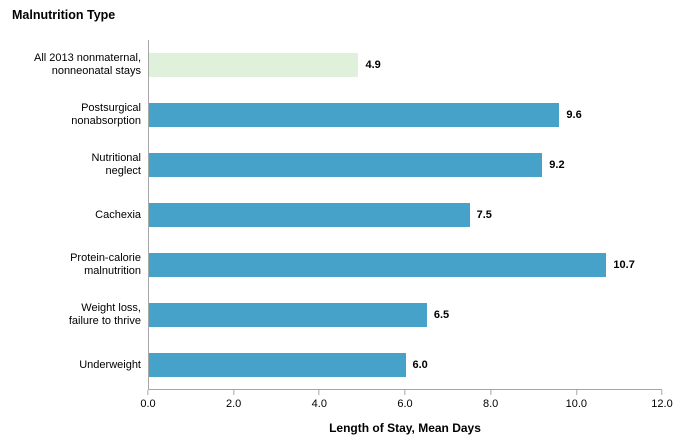 The width and height of the screenshot is (696, 445). I want to click on bar-value-label: 7.5, so click(484, 215).